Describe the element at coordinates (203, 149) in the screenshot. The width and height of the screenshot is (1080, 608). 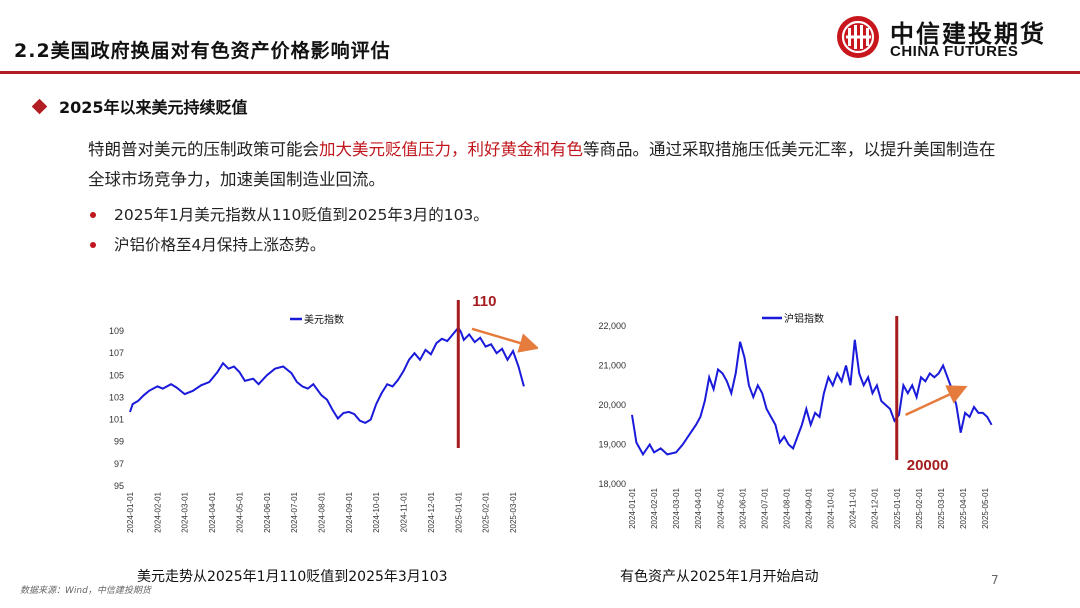
I see `para-text-1: 特朗普对美元的压制政策可能会` at that location.